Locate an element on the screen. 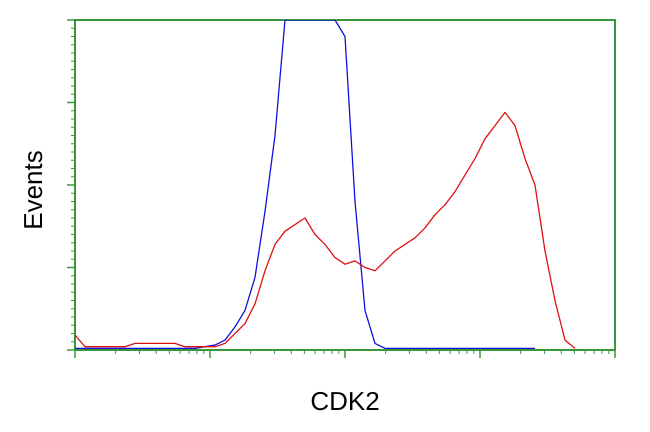  y-axis-title: Events is located at coordinates (33, 190).